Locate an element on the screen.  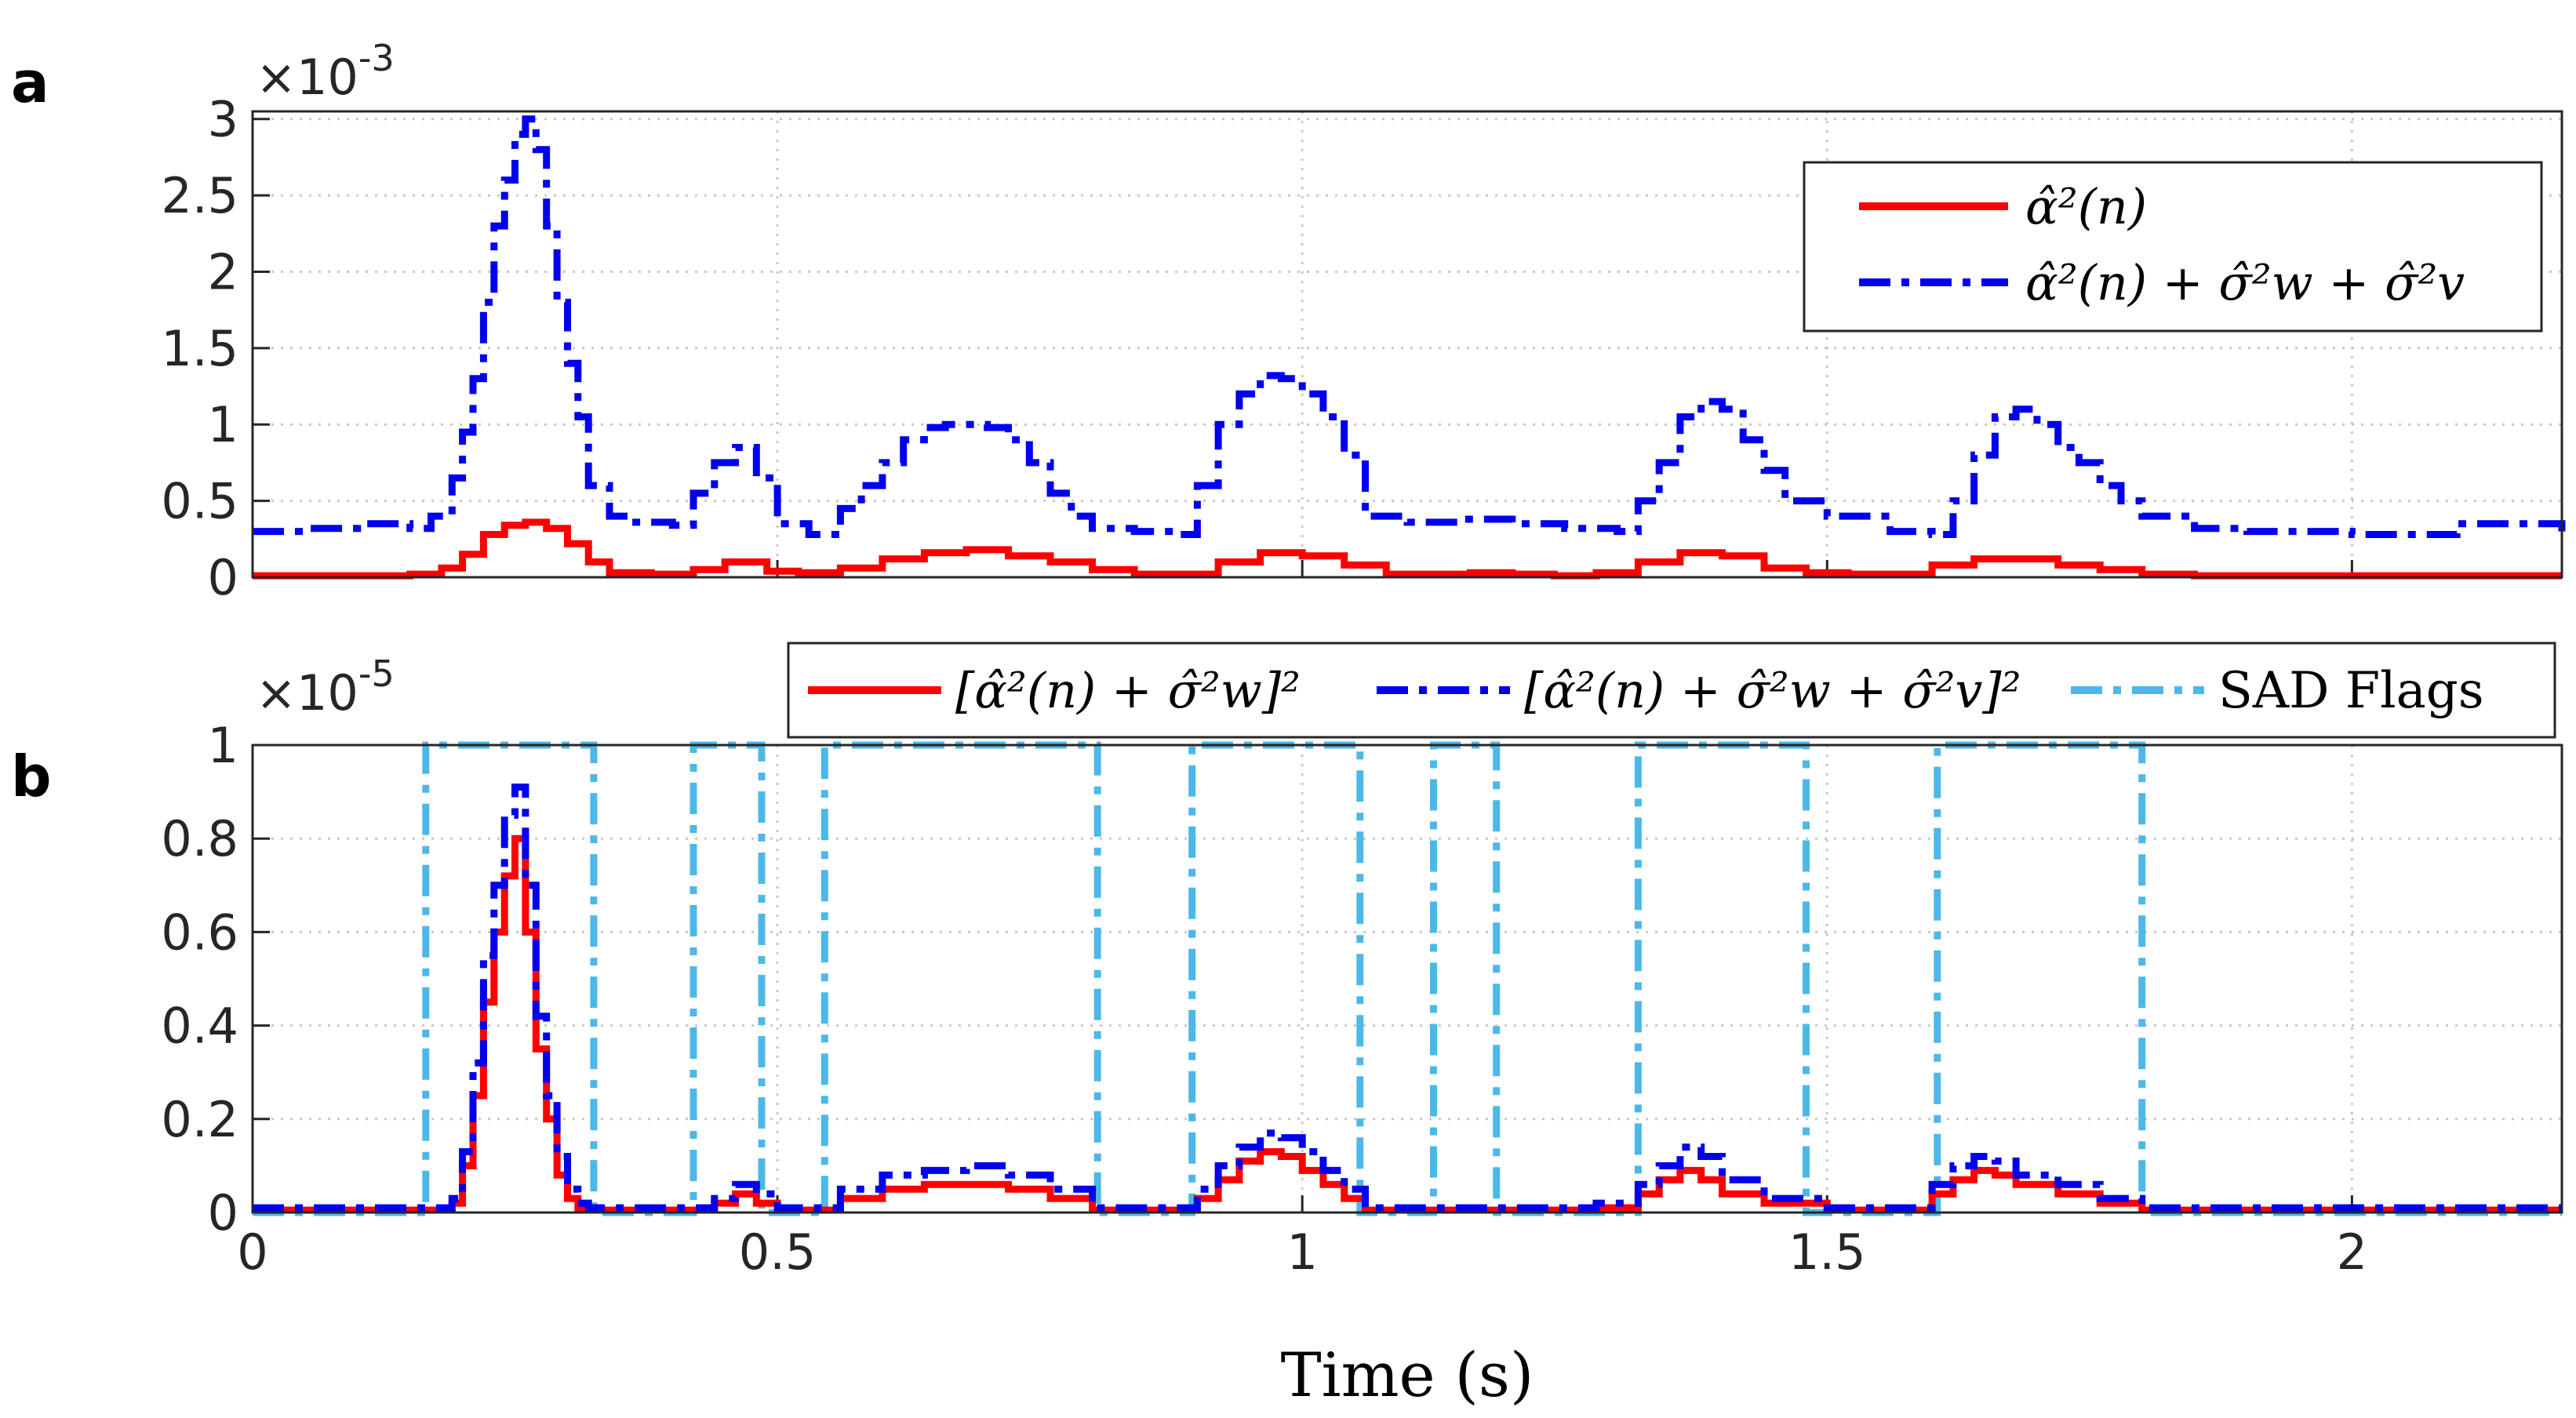
x-axis-title: Time (s) is located at coordinates (1407, 1375).